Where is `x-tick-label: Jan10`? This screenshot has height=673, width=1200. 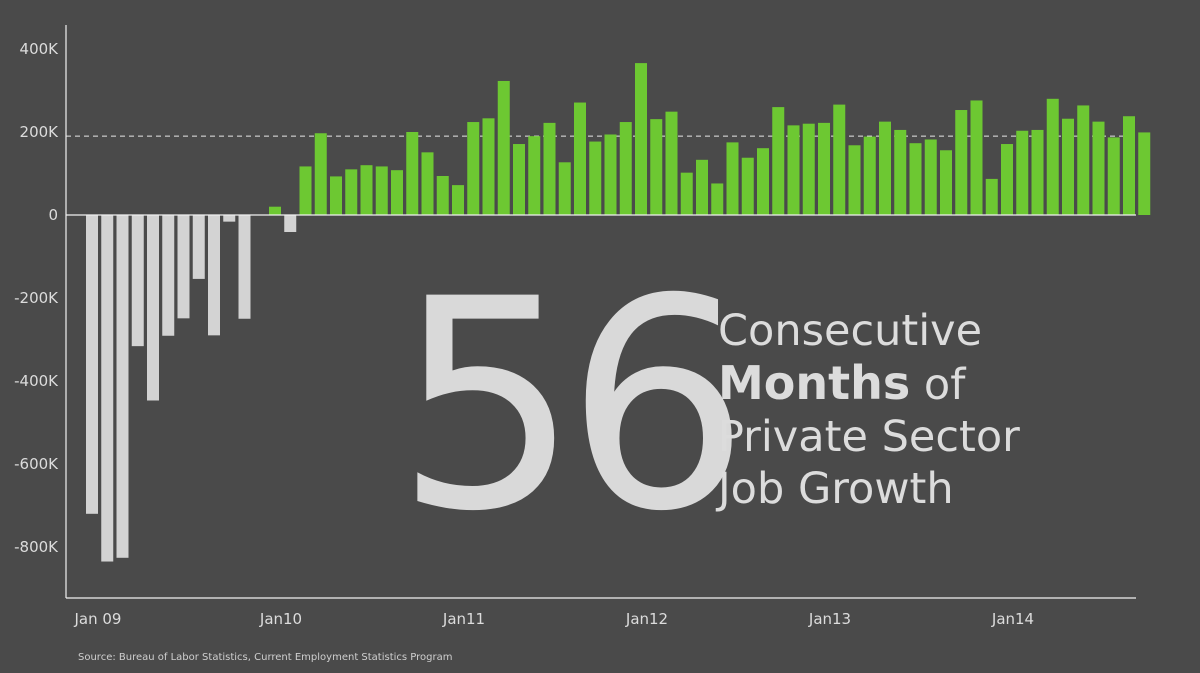
x-tick-label: Jan10 is located at coordinates (280, 619).